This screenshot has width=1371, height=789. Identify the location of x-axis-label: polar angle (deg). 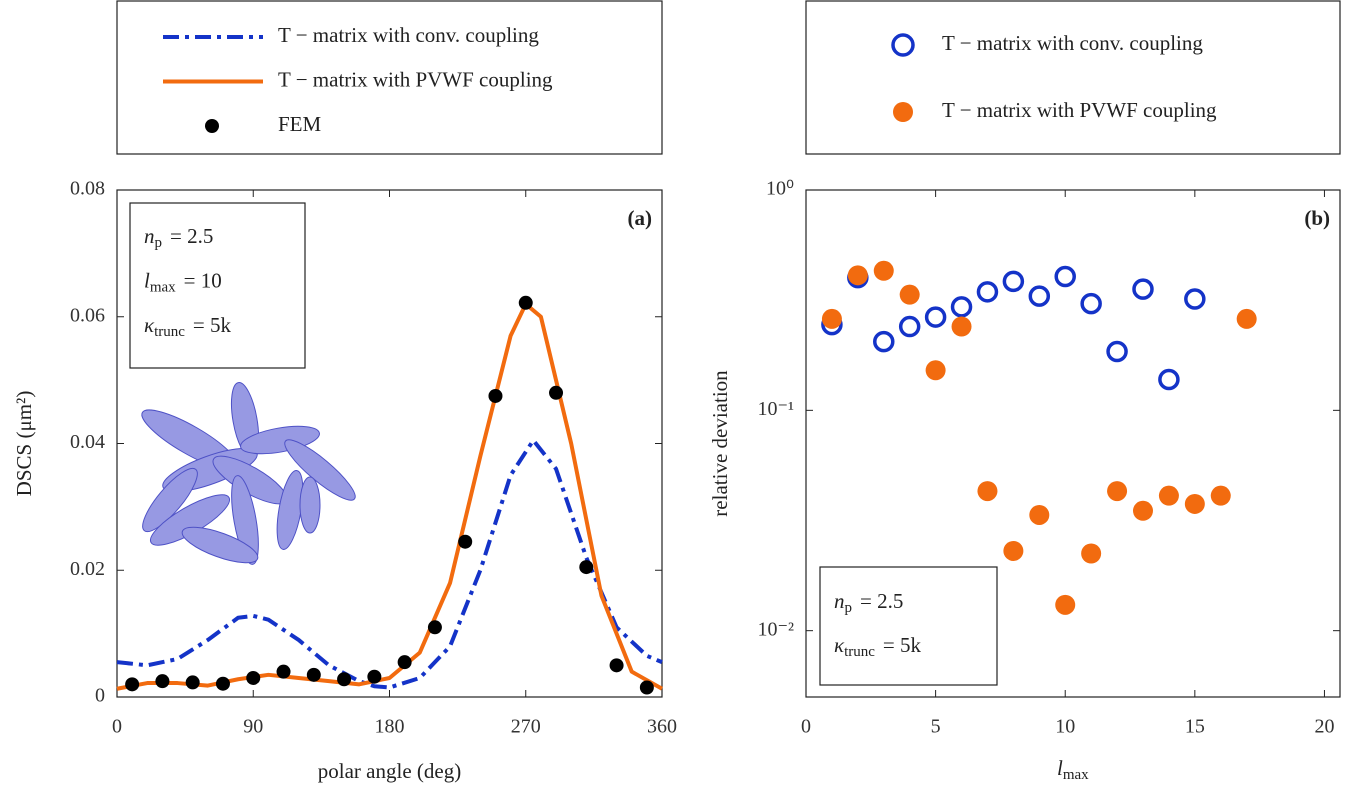
(389, 771).